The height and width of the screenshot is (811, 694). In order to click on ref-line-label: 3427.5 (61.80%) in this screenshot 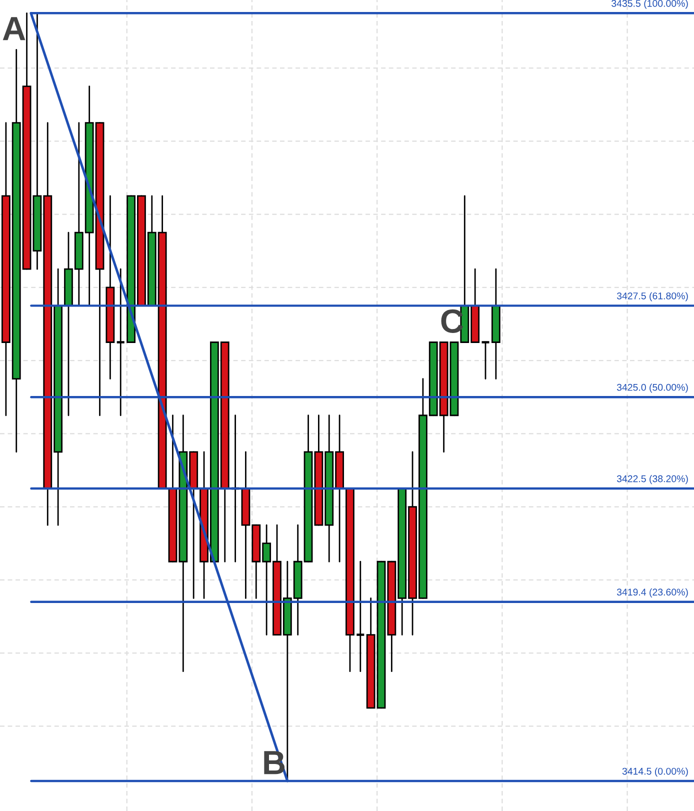, I will do `click(652, 297)`.